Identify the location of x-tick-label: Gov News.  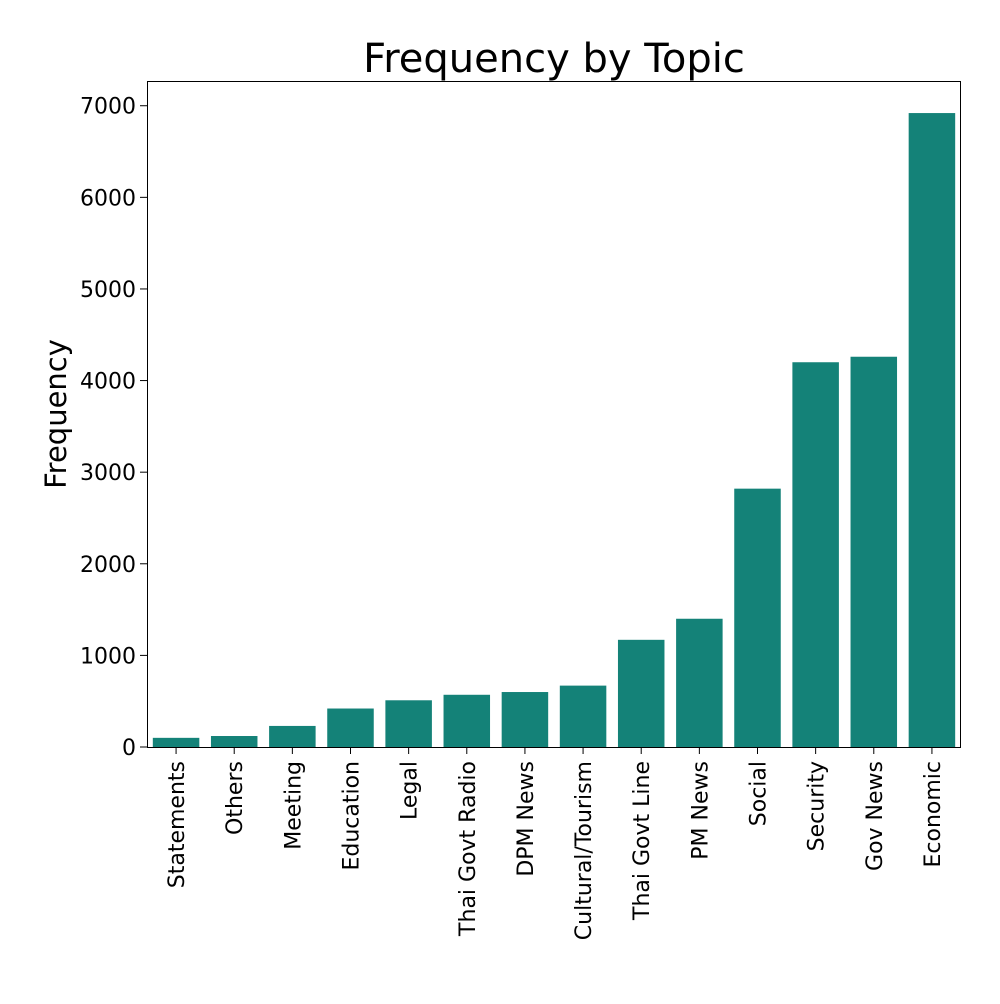
(875, 816).